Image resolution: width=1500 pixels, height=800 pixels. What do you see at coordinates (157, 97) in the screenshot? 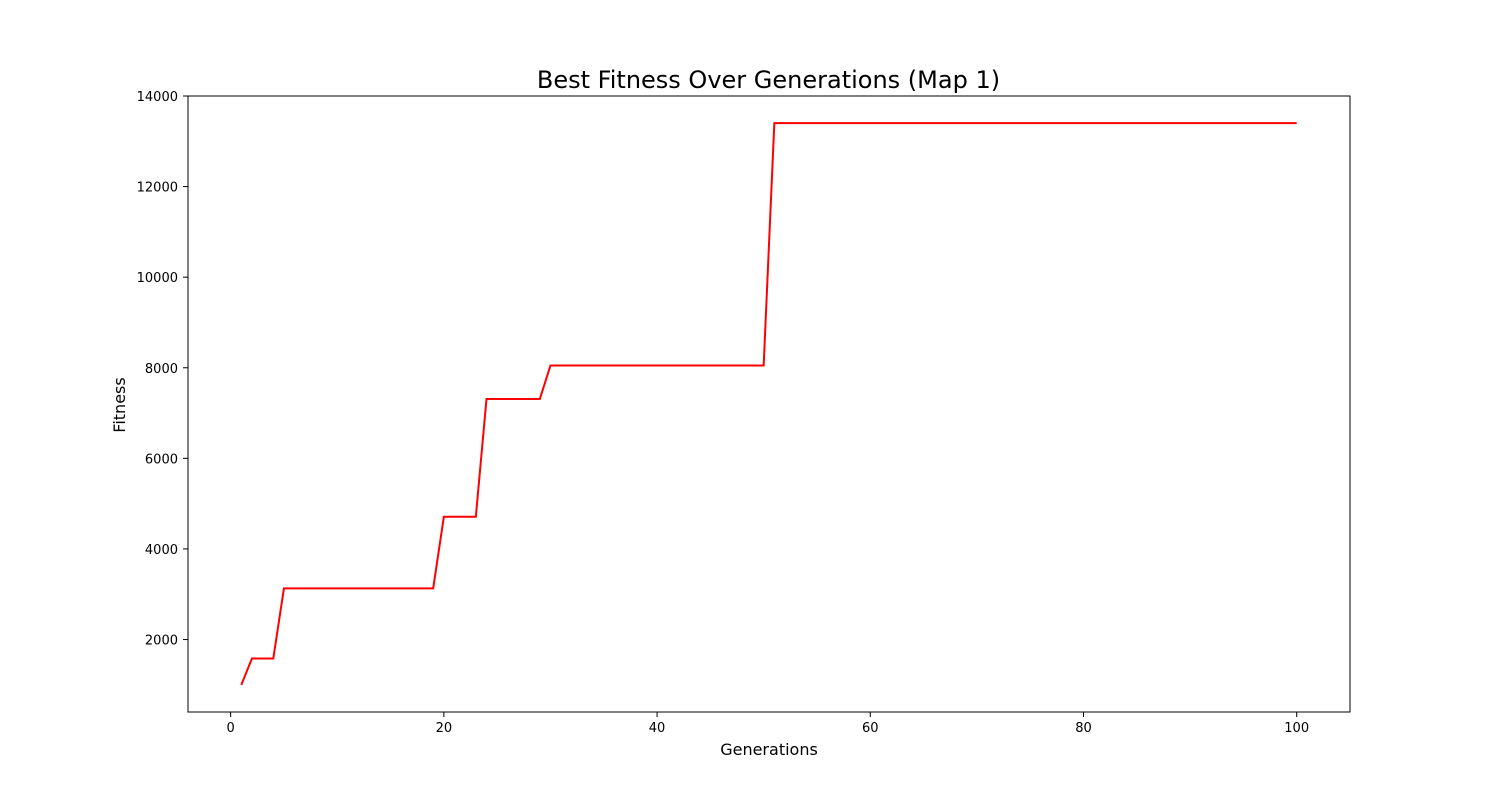
I see `y-tick-label: 14000` at bounding box center [157, 97].